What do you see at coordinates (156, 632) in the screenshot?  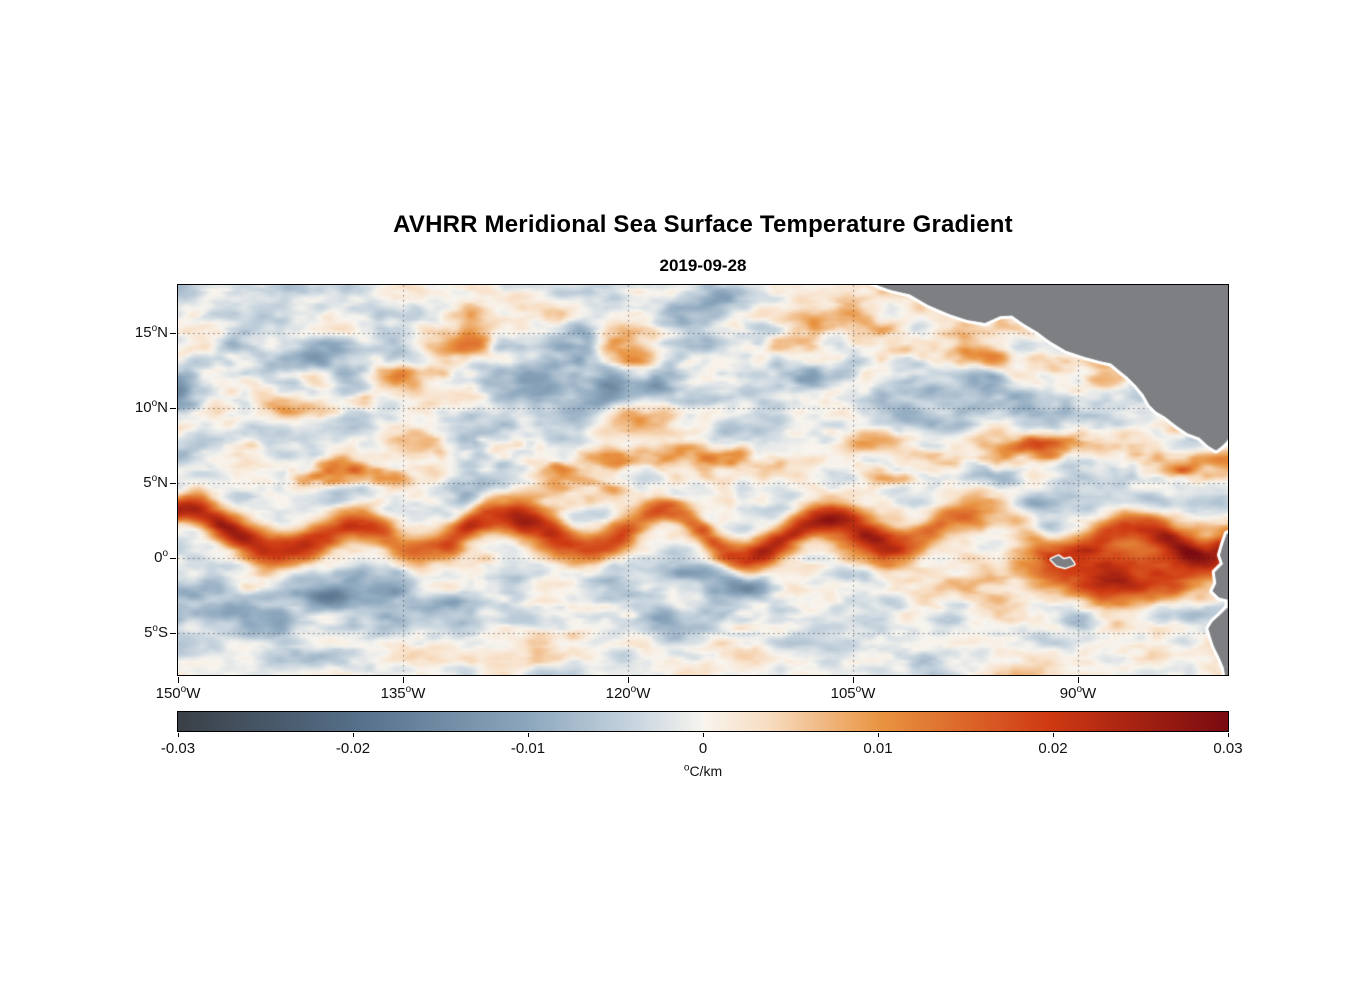 I see `y-axis-tick-label: 5oS` at bounding box center [156, 632].